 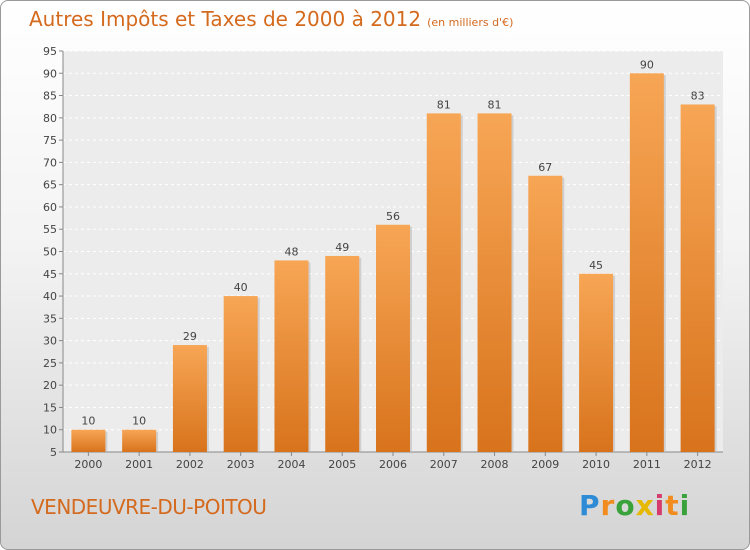 What do you see at coordinates (50, 51) in the screenshot?
I see `y-tick-label: 95` at bounding box center [50, 51].